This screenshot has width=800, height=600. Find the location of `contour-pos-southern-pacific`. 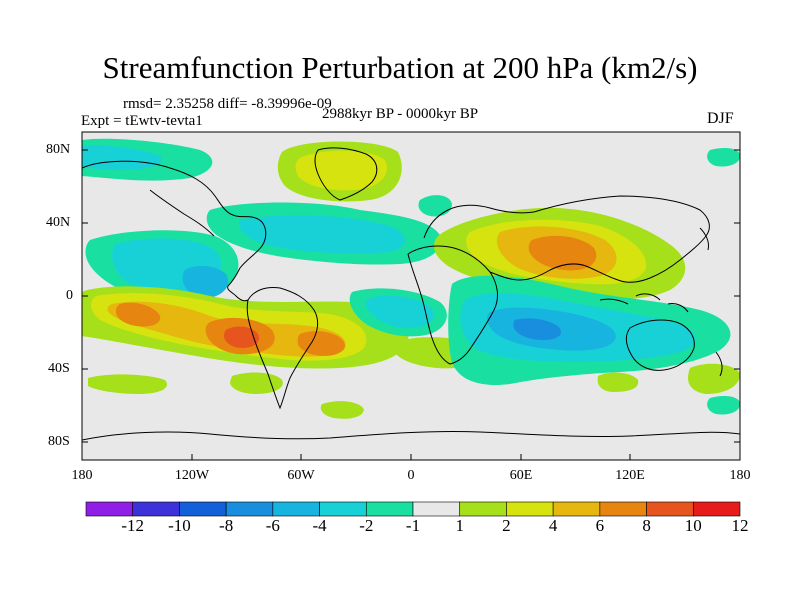

contour-pos-southern-pacific is located at coordinates (128, 384).